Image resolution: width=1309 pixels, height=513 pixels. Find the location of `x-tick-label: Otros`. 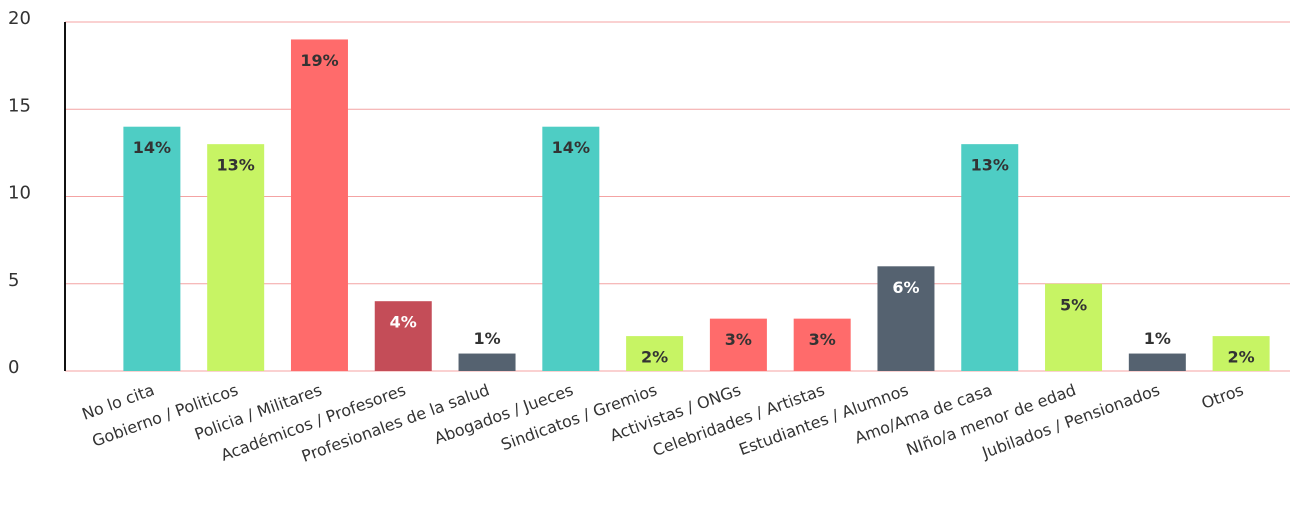

x-tick-label: Otros is located at coordinates (1222, 396).